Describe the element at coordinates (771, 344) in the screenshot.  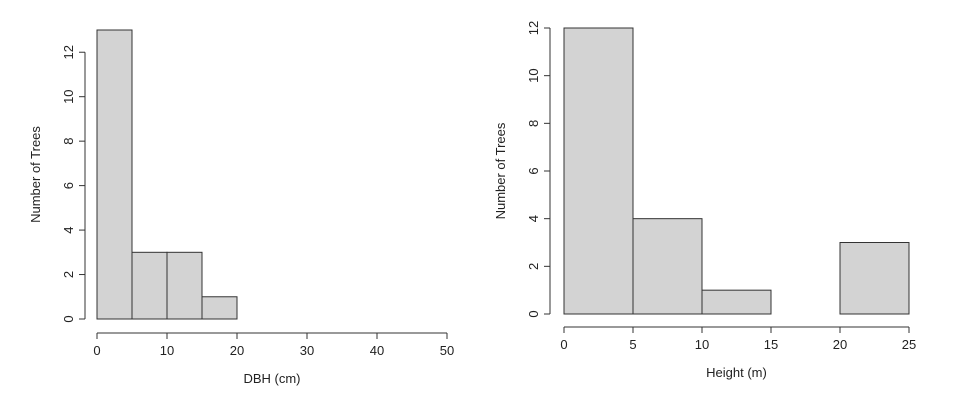
I see `x-tick-label: 15` at that location.